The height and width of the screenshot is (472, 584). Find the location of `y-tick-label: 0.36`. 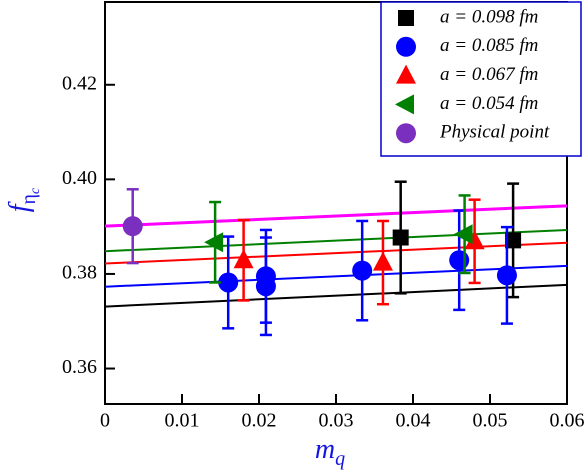

y-tick-label: 0.36 is located at coordinates (79, 367).